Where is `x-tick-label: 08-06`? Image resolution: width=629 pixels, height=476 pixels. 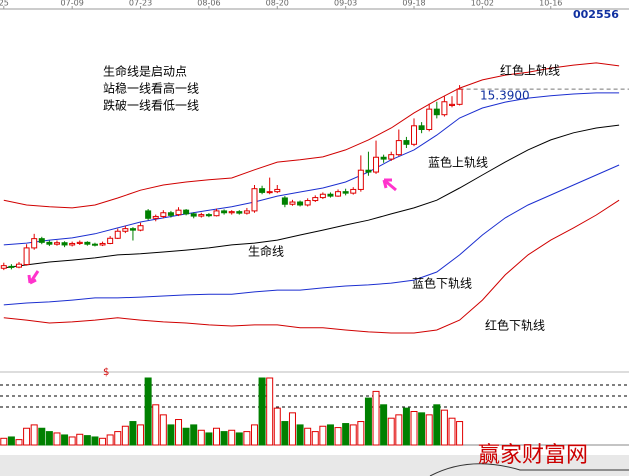 x-tick-label: 08-06 is located at coordinates (208, 4).